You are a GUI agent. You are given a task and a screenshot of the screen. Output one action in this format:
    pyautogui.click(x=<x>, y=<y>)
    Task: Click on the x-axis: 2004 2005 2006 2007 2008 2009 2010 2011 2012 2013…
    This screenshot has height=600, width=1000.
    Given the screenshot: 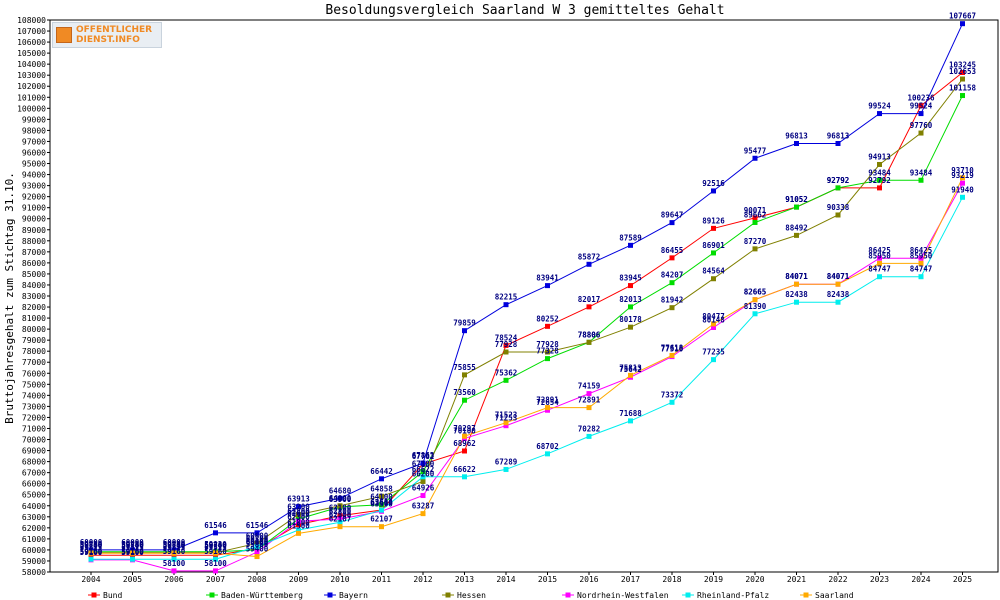 What is the action you would take?
    pyautogui.click(x=526, y=578)
    